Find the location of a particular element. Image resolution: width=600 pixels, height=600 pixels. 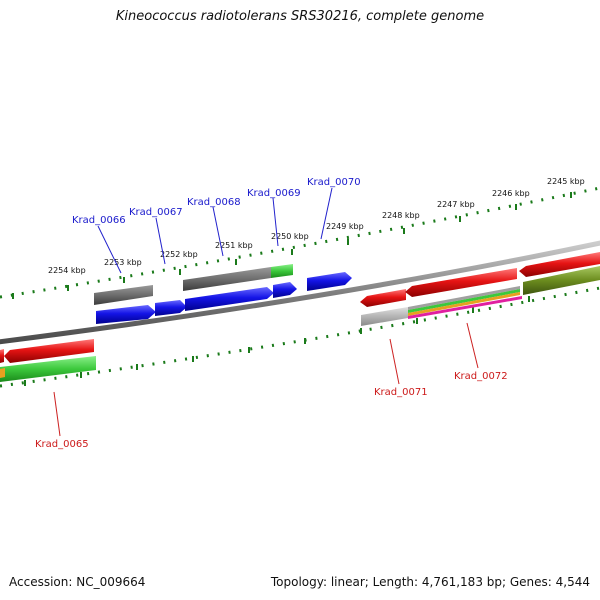

reverse-features-right is located at coordinates (480, 289).